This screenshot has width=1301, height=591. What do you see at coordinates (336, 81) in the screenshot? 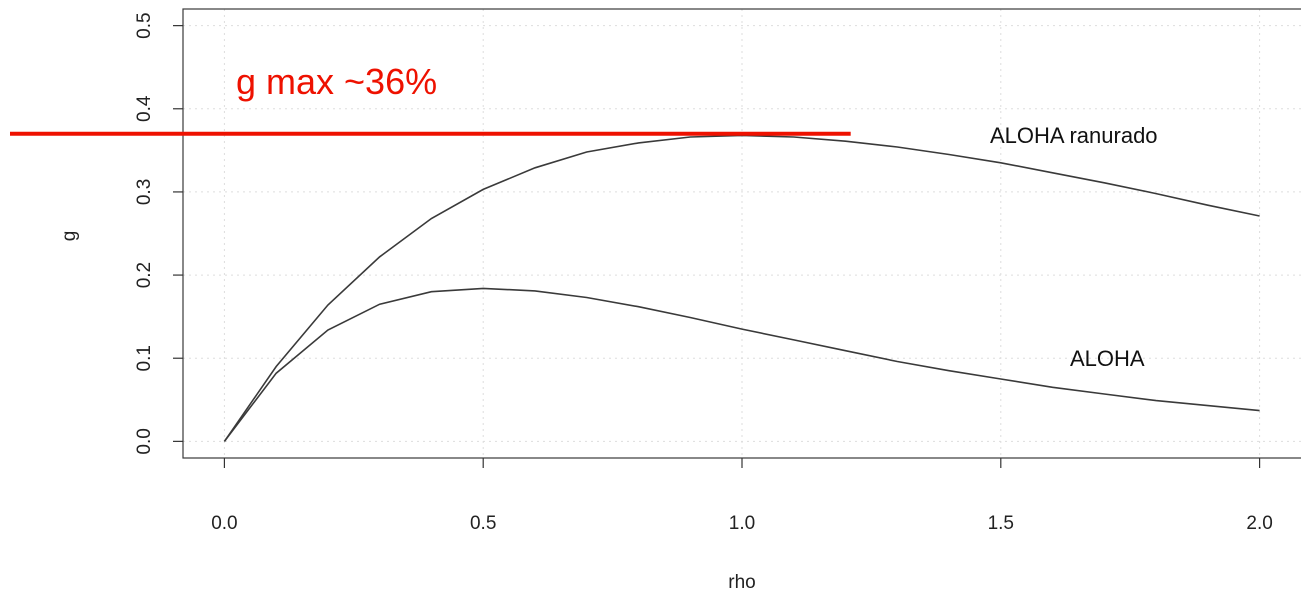
I see `max-annotation-label: g max ~36%` at bounding box center [336, 81].